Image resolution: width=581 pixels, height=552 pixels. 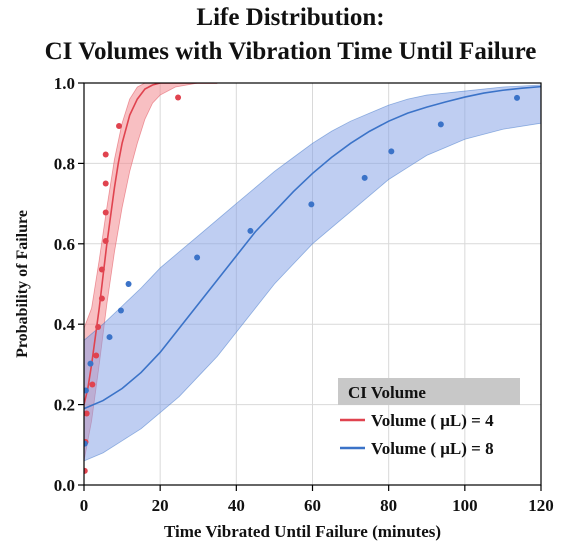 What do you see at coordinates (465, 505) in the screenshot?
I see `x-tick-label: 100` at bounding box center [465, 505].